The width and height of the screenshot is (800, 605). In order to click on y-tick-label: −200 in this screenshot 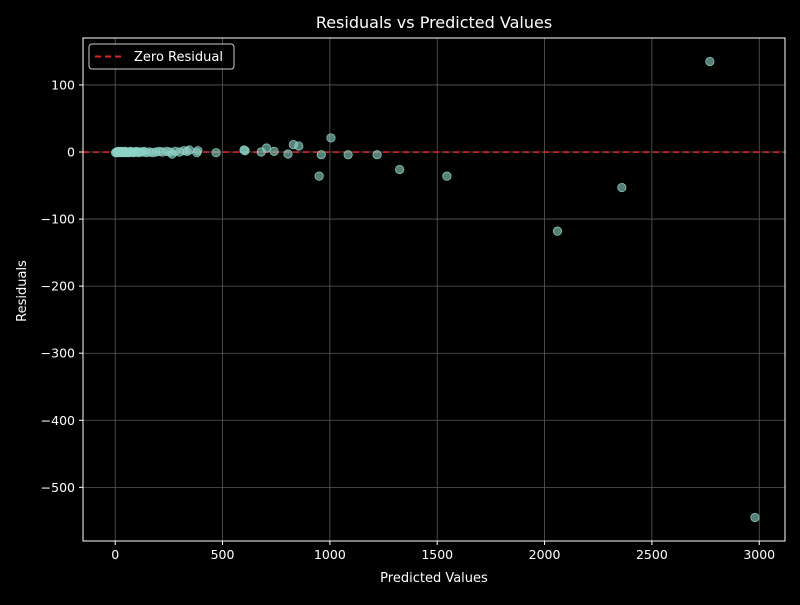, I will do `click(58, 286)`.